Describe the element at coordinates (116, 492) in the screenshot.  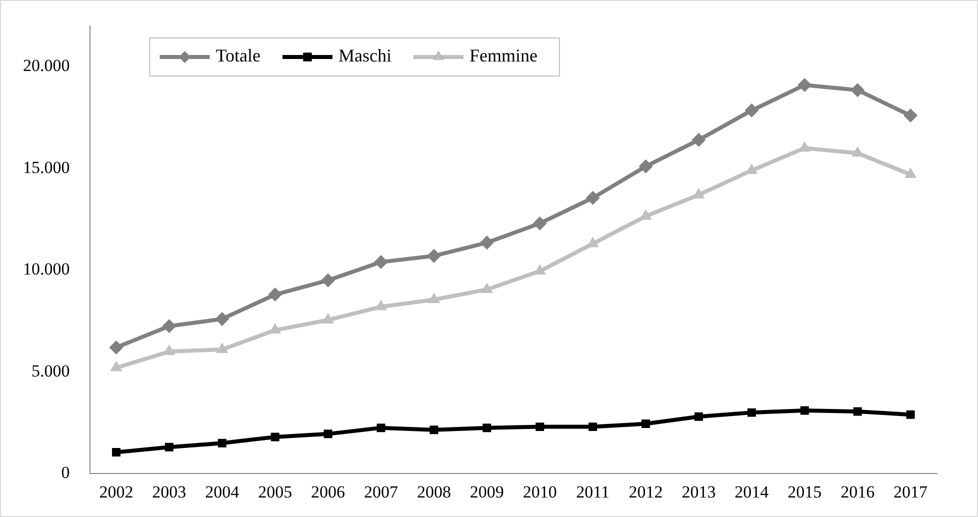
I see `x-tick-label: 2002` at that location.